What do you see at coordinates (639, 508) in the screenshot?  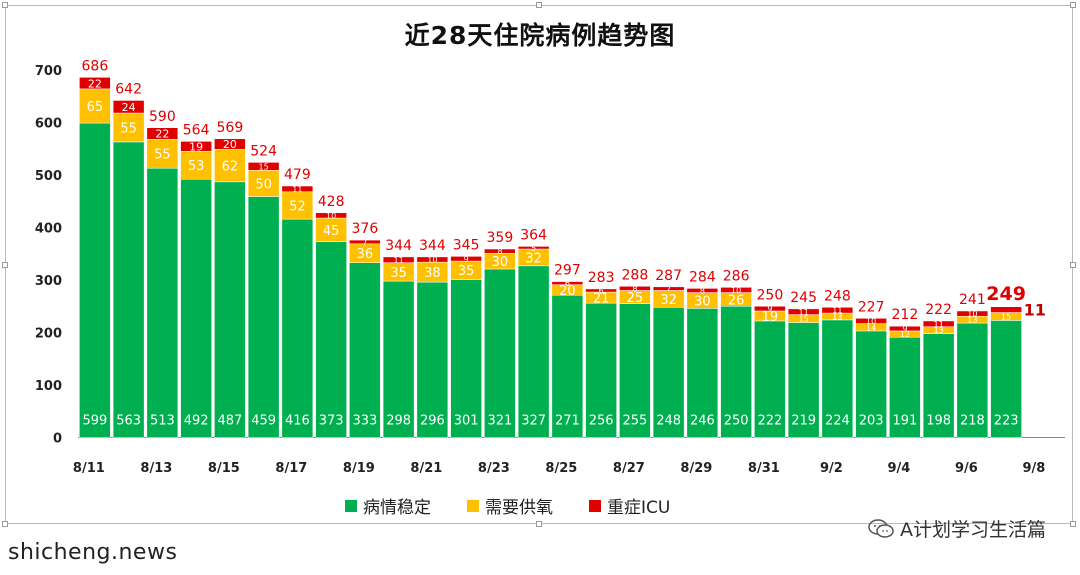 I see `legend-label-icu: 重症ICU` at bounding box center [639, 508].